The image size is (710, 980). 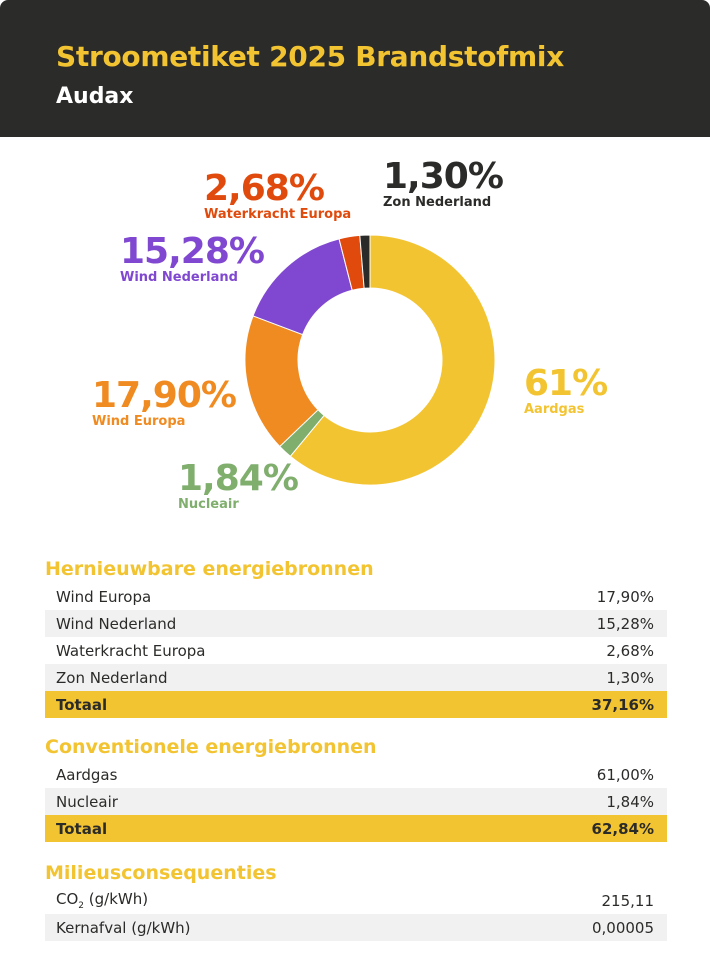 What do you see at coordinates (565, 383) in the screenshot?
I see `slice-percent-aardgas: 61%` at bounding box center [565, 383].